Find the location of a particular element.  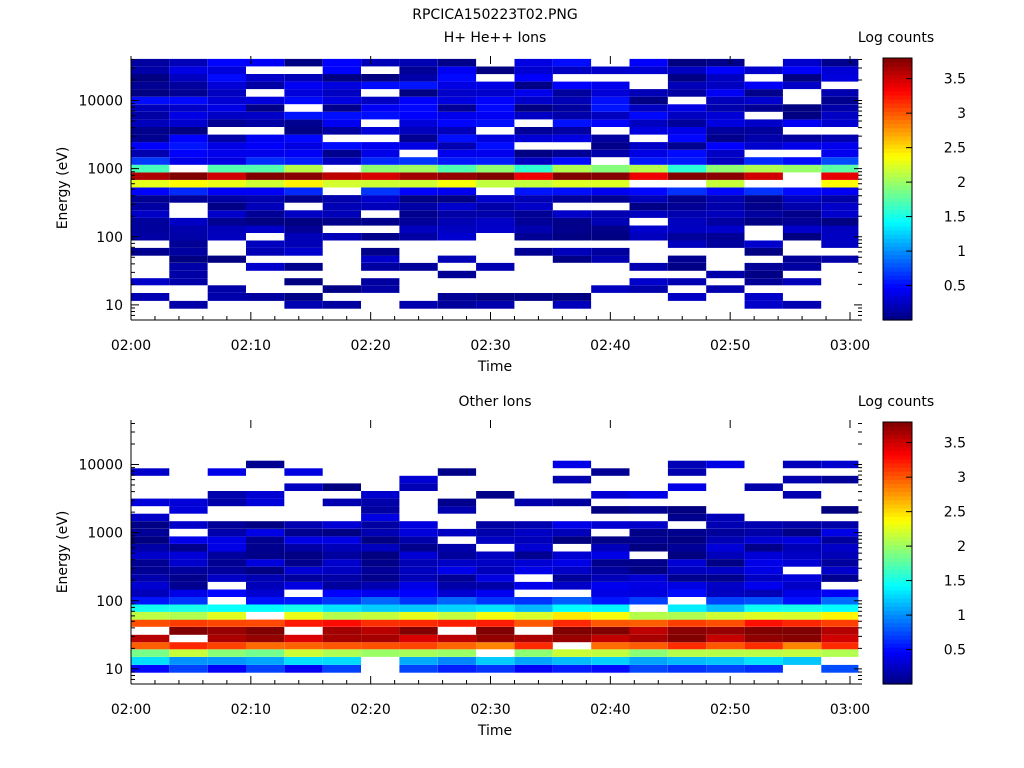

x-tick-label: 02:40 is located at coordinates (610, 346).